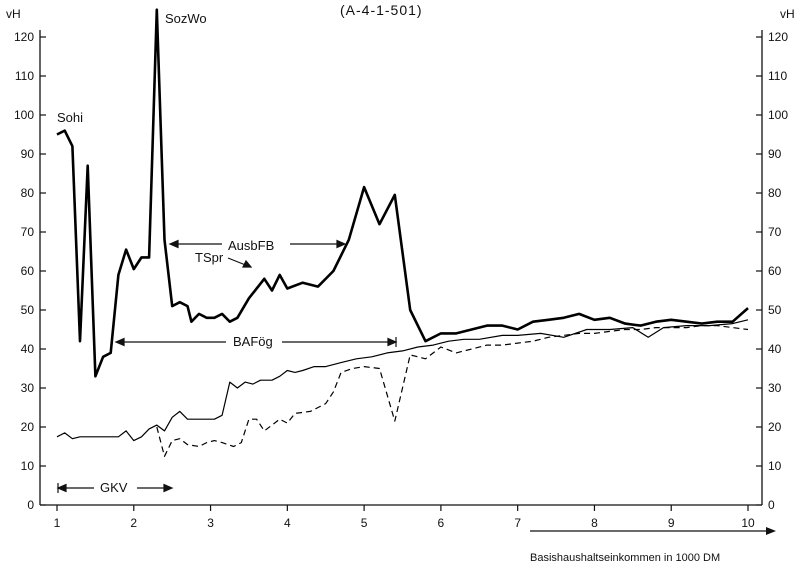  Describe the element at coordinates (517, 523) in the screenshot. I see `x-tick-label: 7` at that location.